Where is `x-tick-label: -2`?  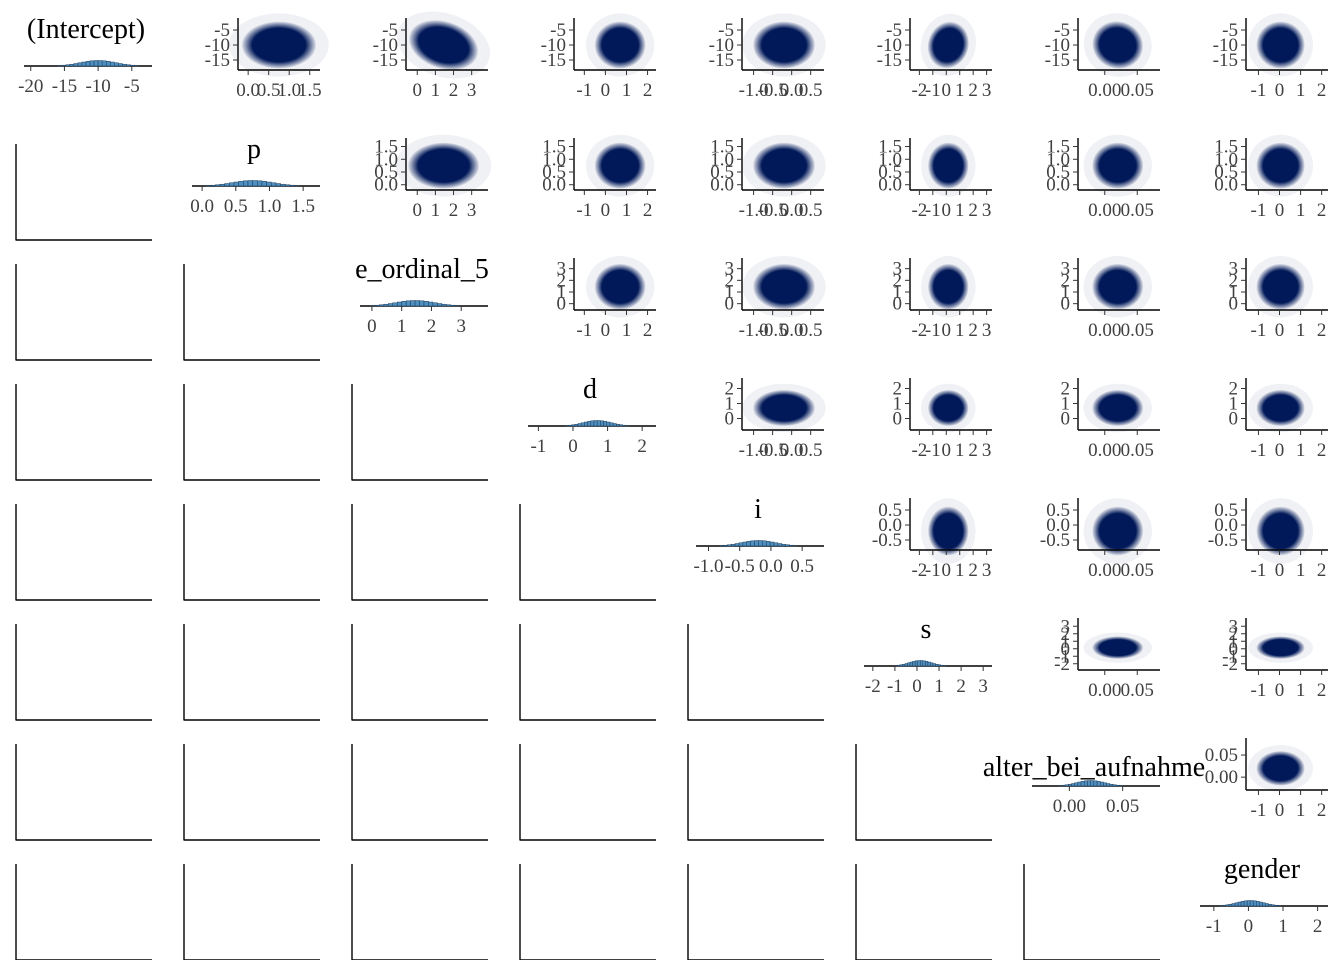
x-tick-label: -2 is located at coordinates (919, 450).